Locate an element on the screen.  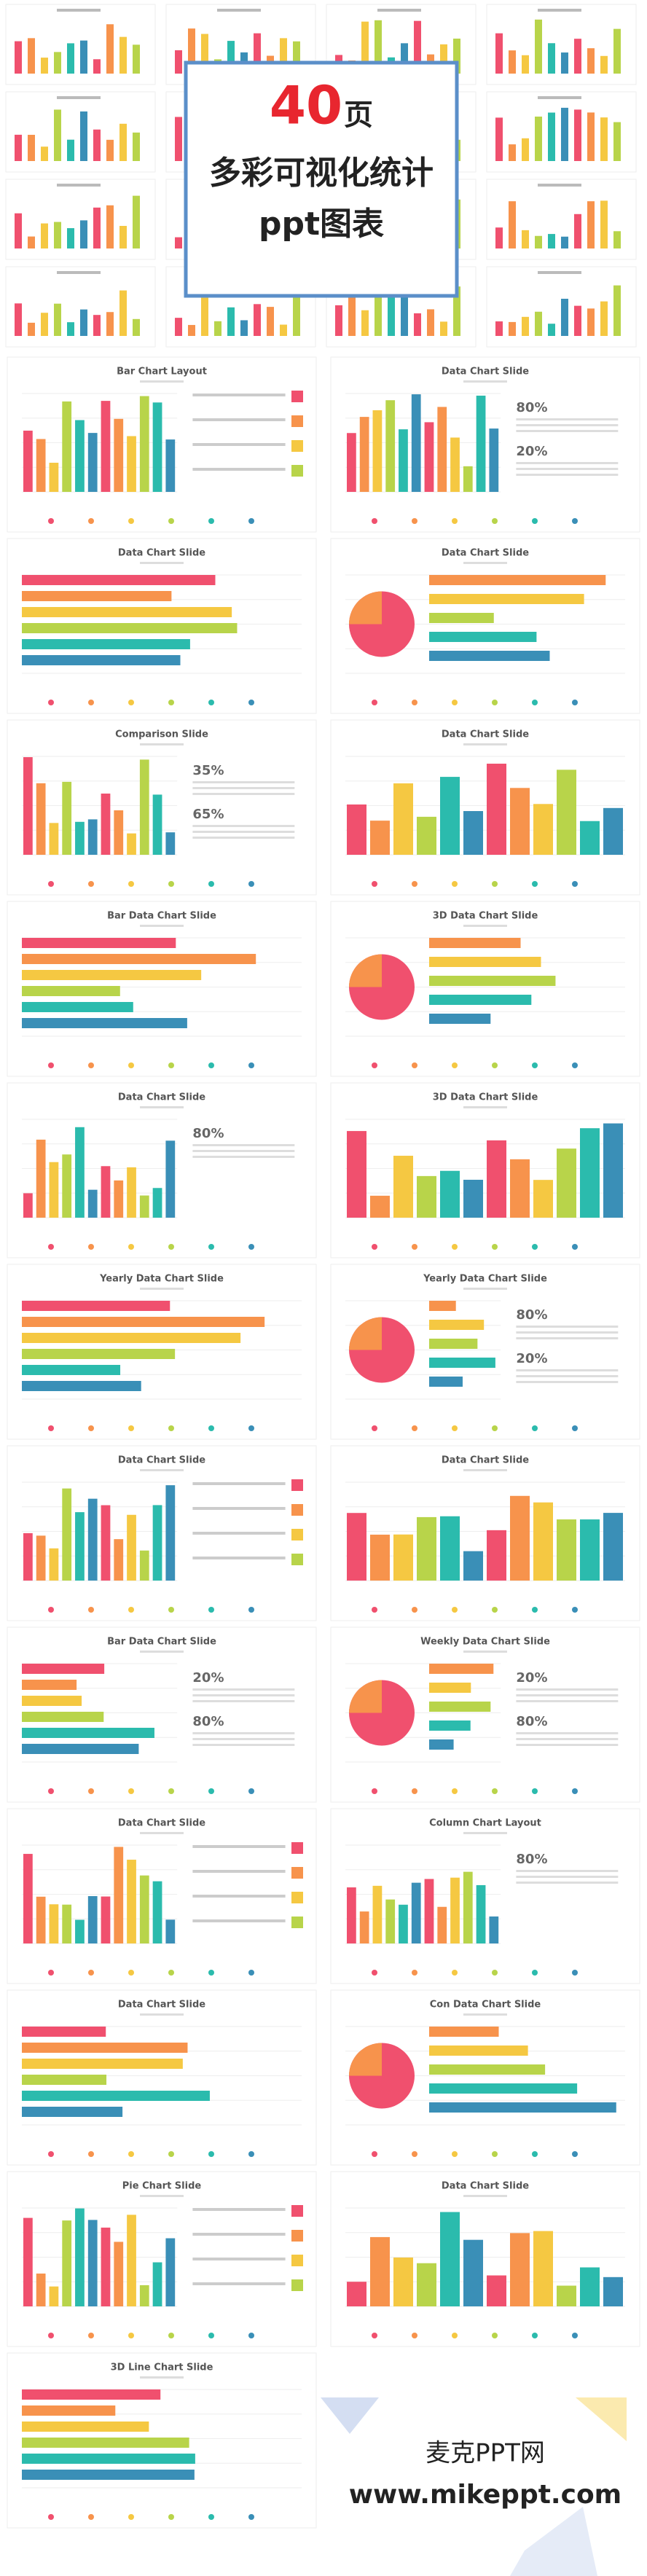
slide: Data Chart Slide is located at coordinates (485, 1533).